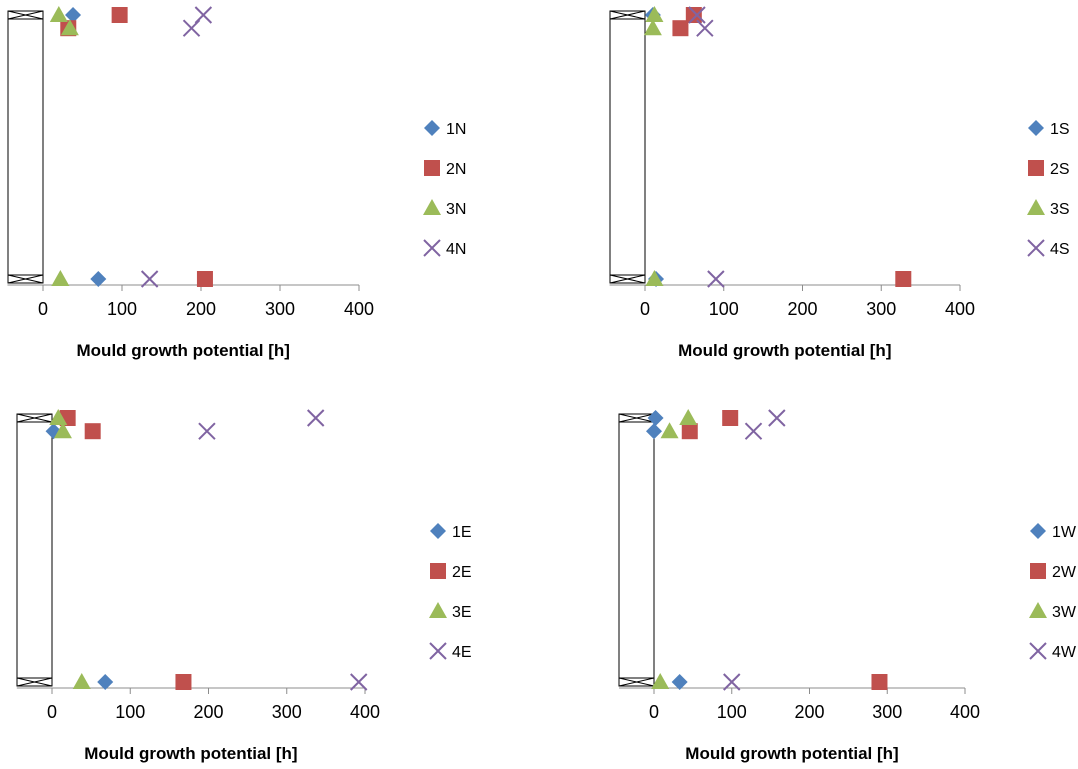 The height and width of the screenshot is (769, 1078). I want to click on legend-label-3S: 3S, so click(1060, 209).